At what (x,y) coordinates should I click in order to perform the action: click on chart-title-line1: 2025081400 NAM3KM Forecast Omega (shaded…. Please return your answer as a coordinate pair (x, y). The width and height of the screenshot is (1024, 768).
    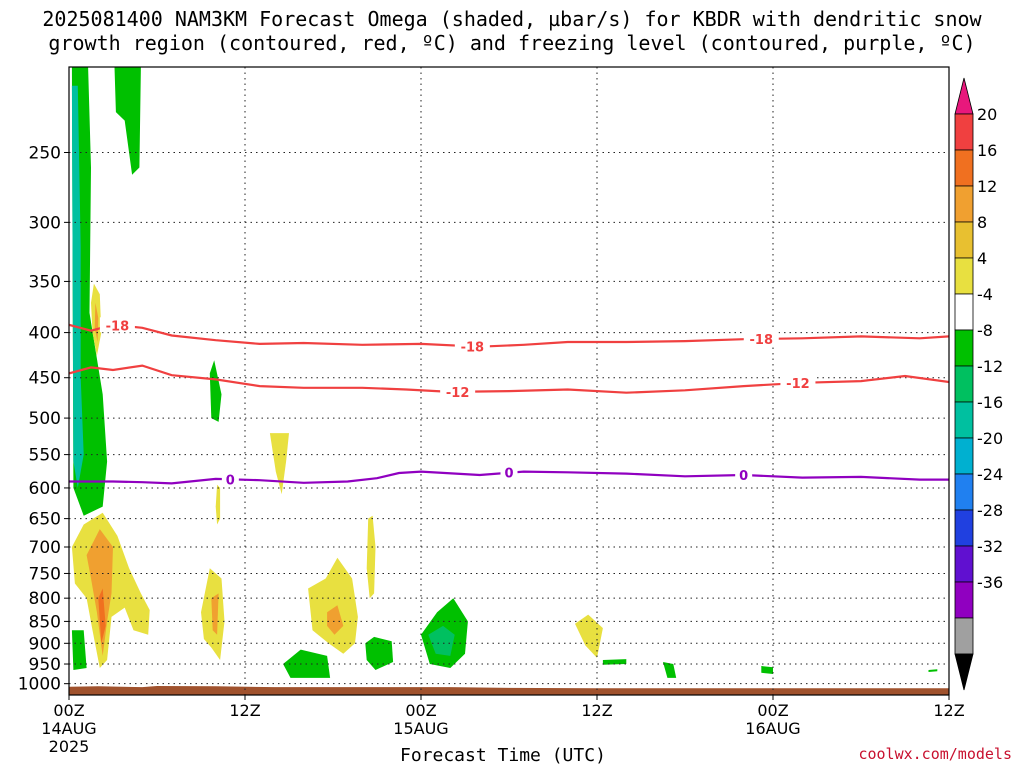
    Looking at the image, I should click on (512, 19).